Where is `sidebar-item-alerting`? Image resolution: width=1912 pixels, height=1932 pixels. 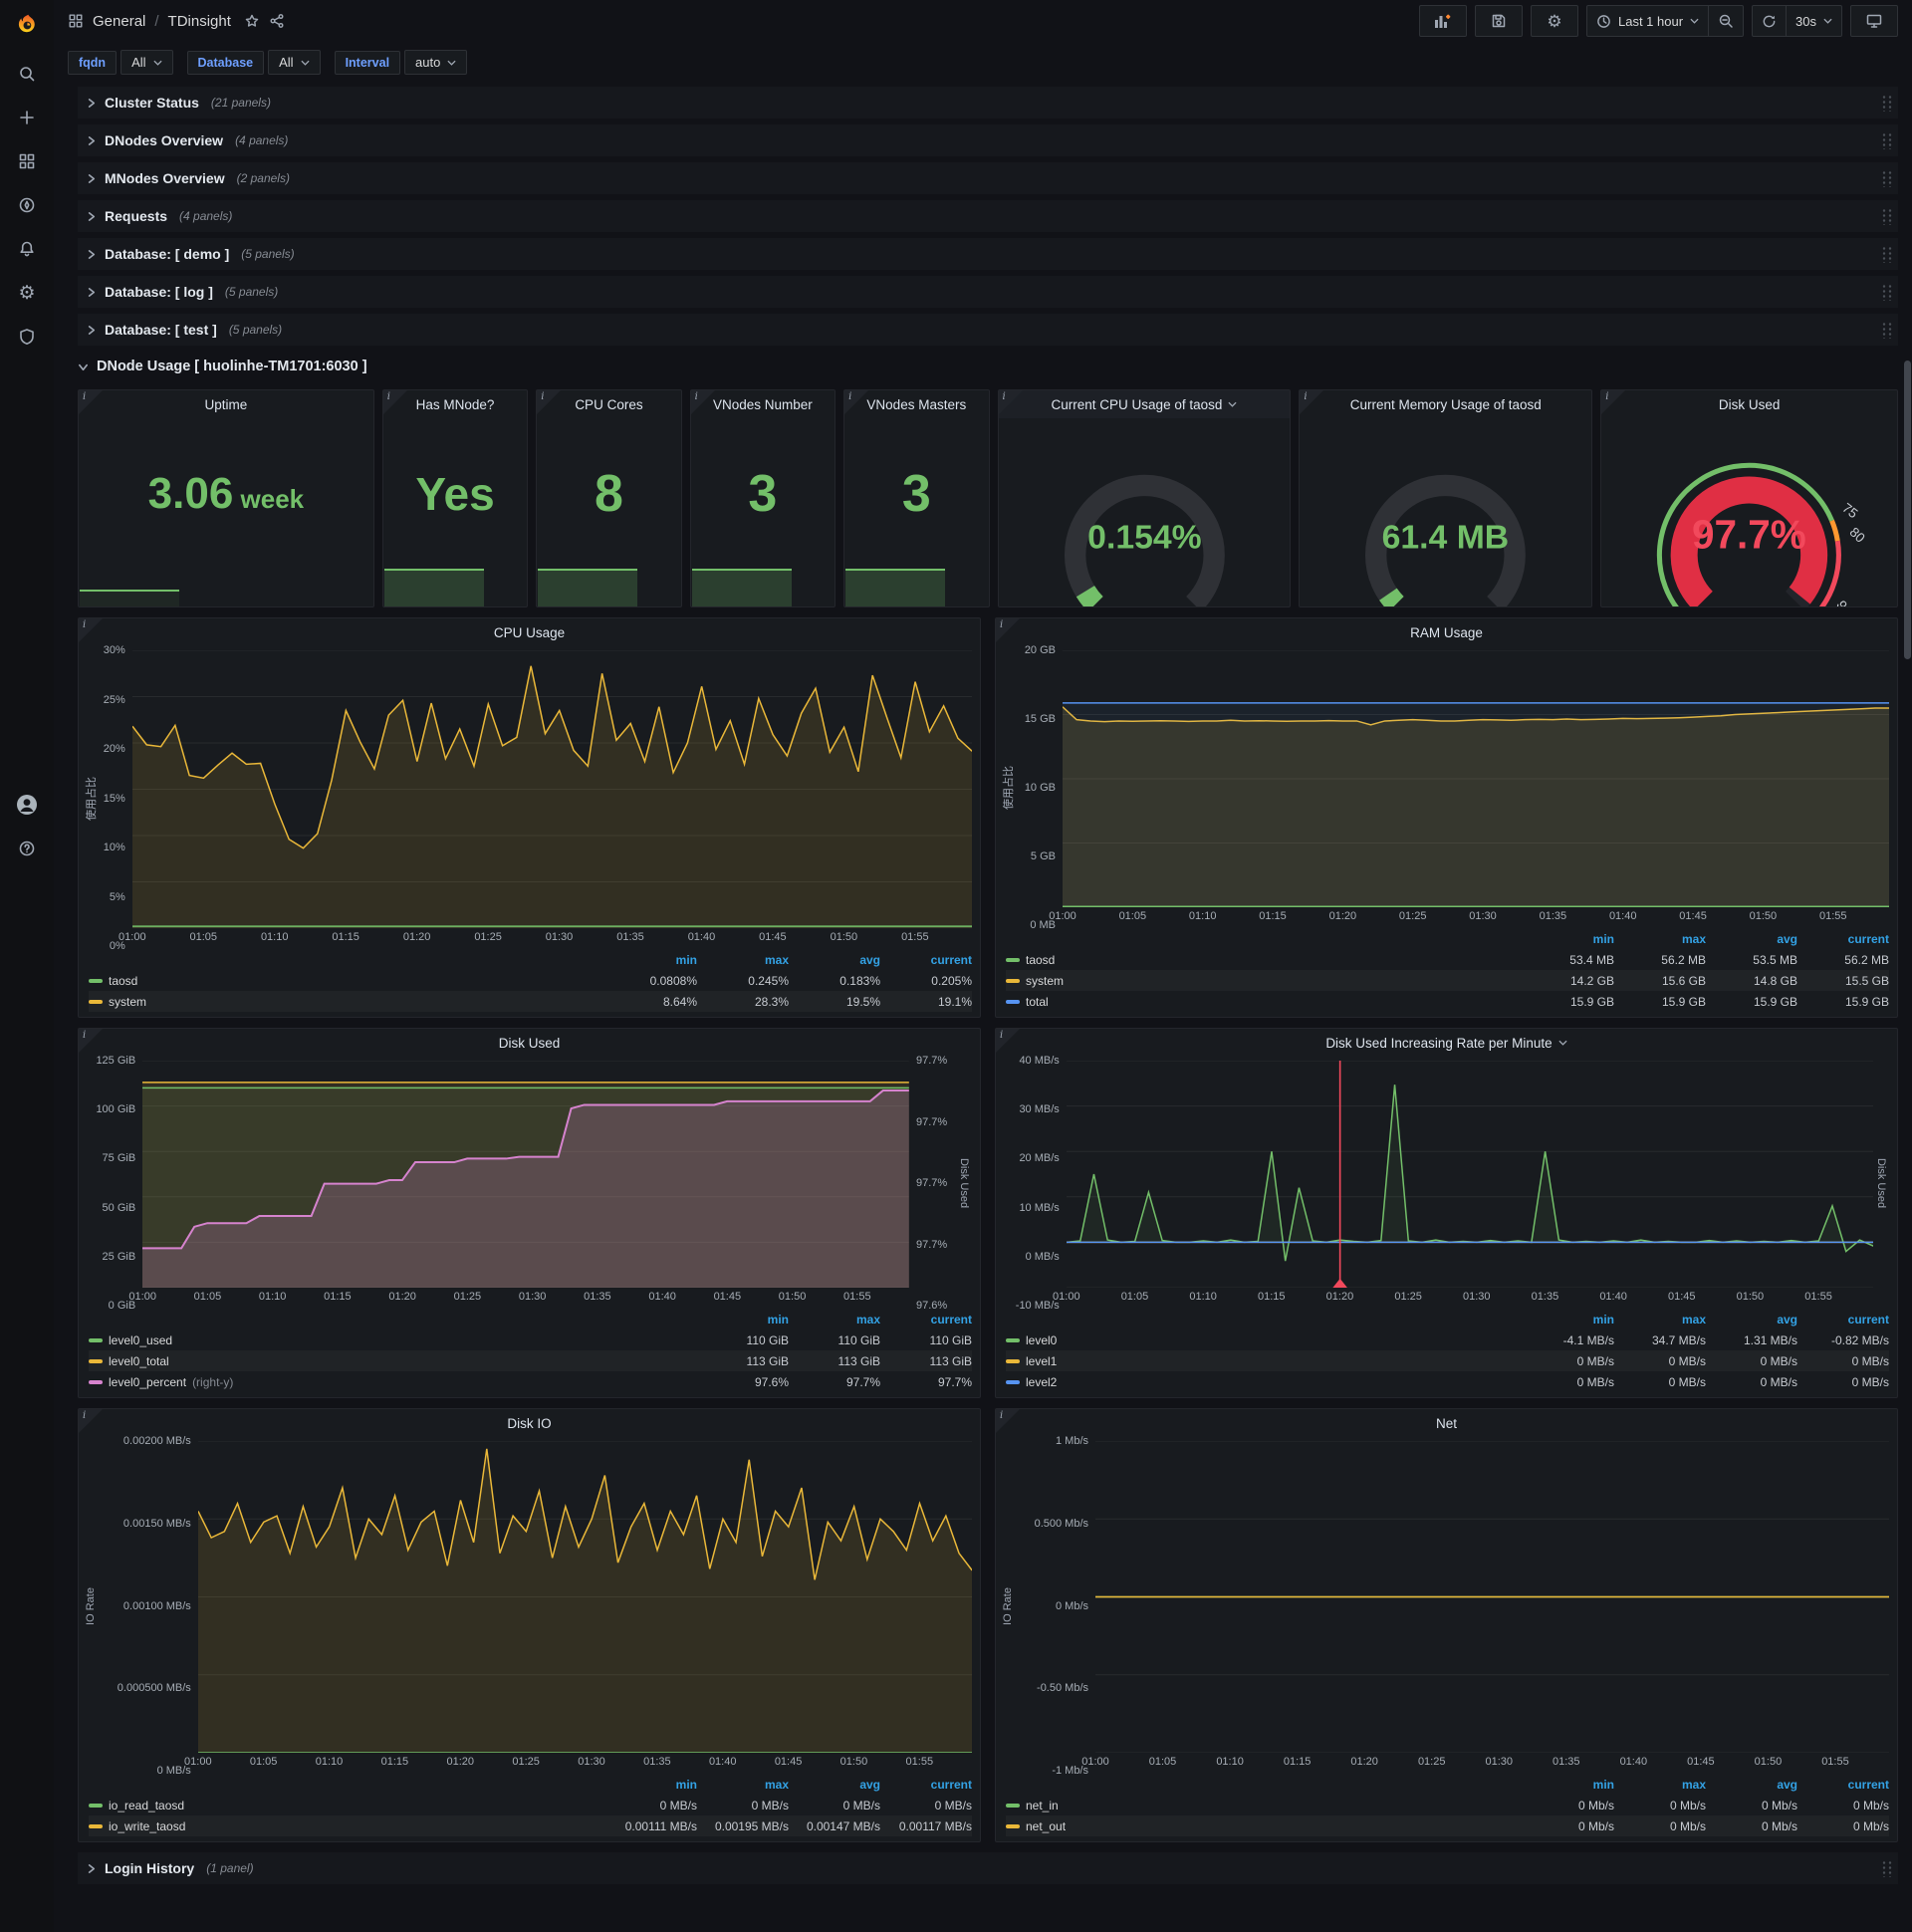
sidebar-item-alerting is located at coordinates (27, 249).